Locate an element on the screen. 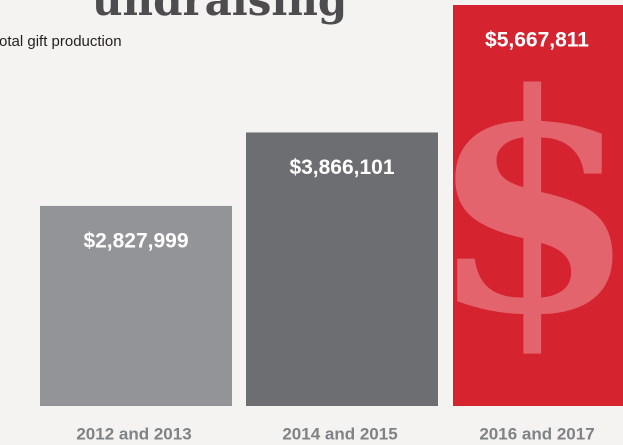 The width and height of the screenshot is (623, 445). x-tick-label: 2016 and 2017 is located at coordinates (536, 433).